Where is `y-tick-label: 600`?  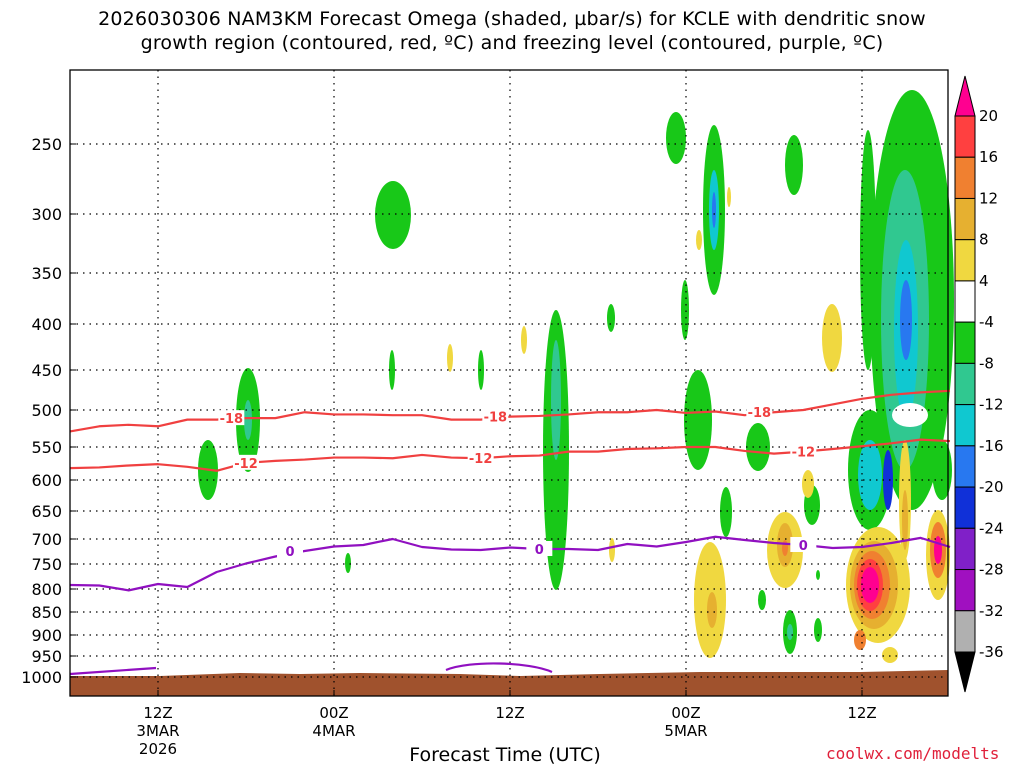 y-tick-label: 600 is located at coordinates (46, 480).